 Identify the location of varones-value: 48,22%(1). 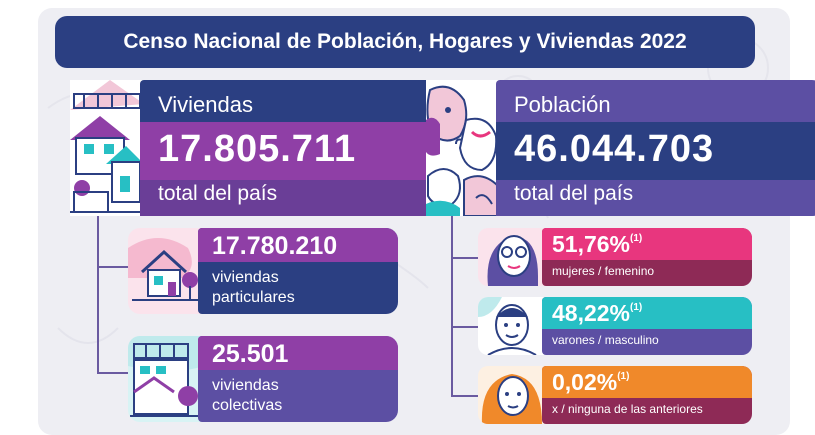
(597, 313).